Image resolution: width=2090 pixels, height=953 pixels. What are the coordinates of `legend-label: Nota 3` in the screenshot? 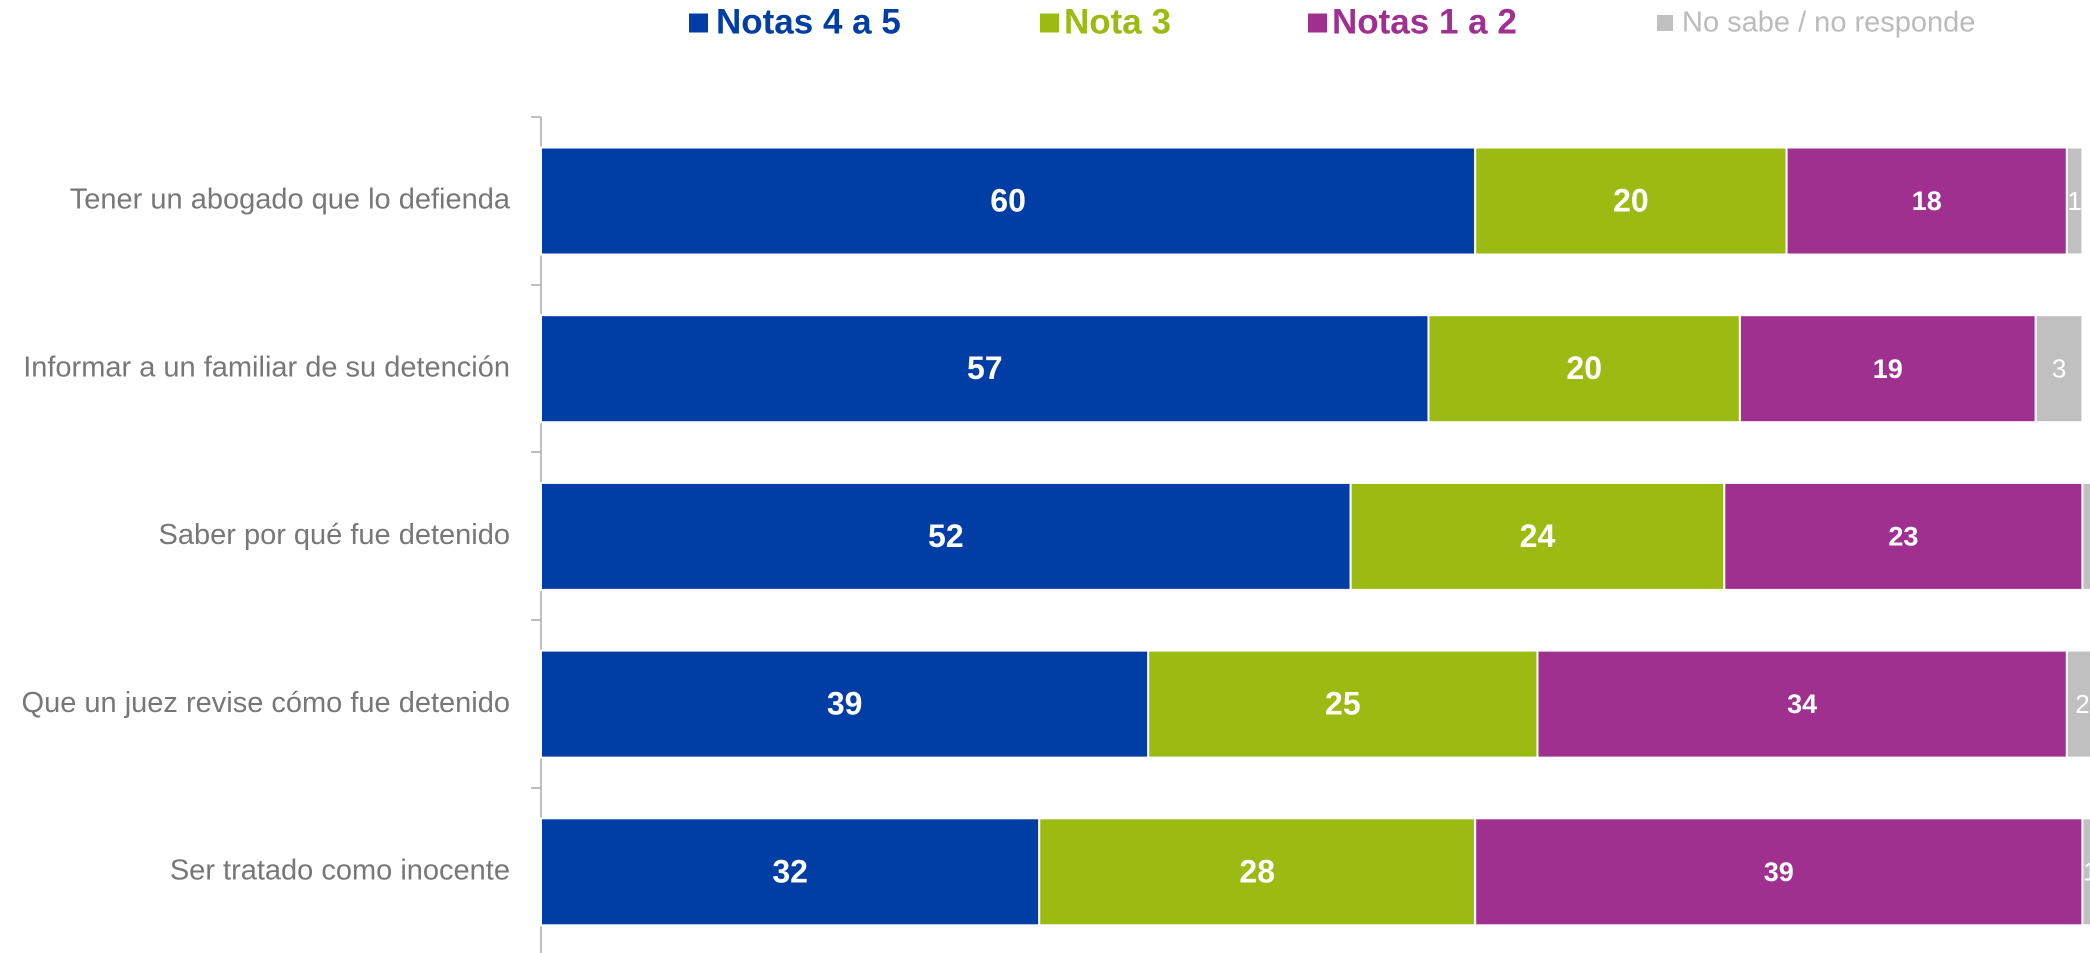 It's located at (1117, 21).